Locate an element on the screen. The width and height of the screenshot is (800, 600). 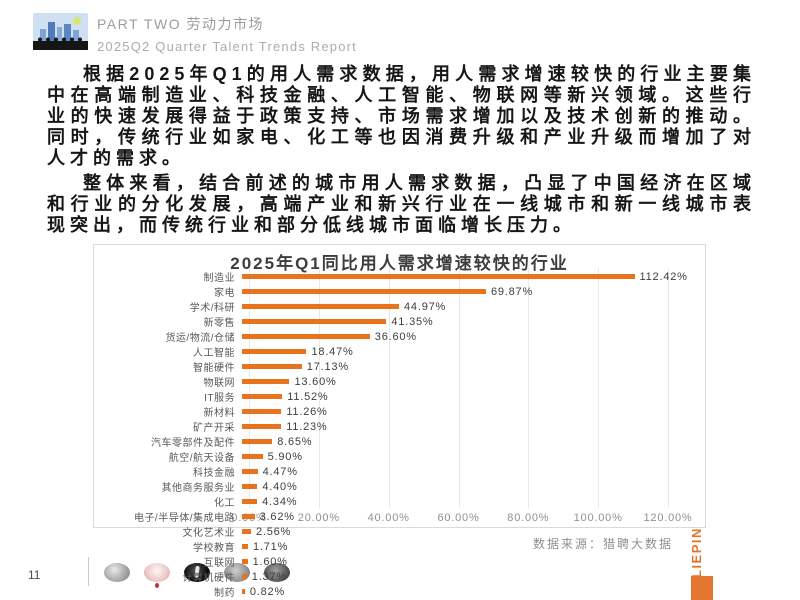
bar-label: 化工 is located at coordinates (224, 503).